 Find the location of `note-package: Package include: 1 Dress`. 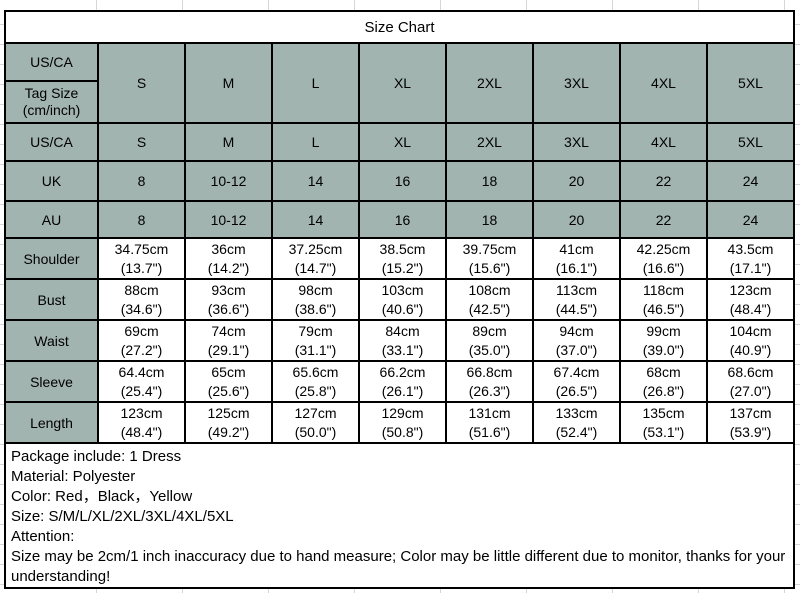

note-package: Package include: 1 Dress is located at coordinates (96, 456).